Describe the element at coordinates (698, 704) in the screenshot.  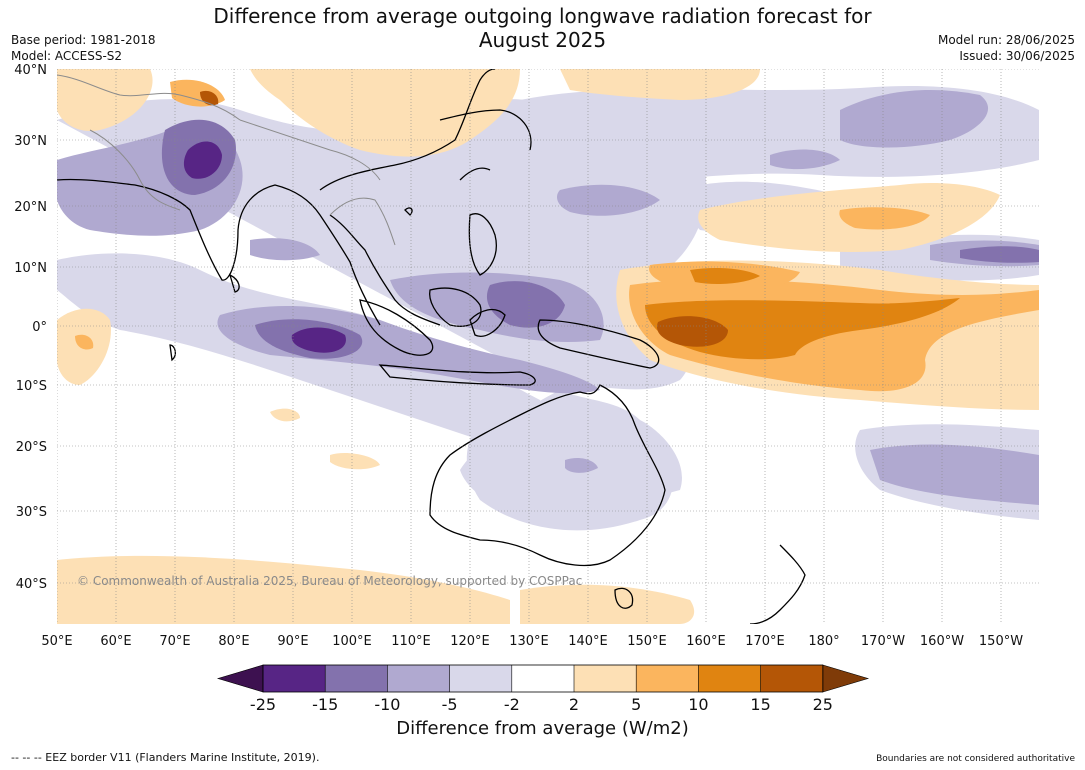
I see `colorbar-tick-label: 10` at that location.